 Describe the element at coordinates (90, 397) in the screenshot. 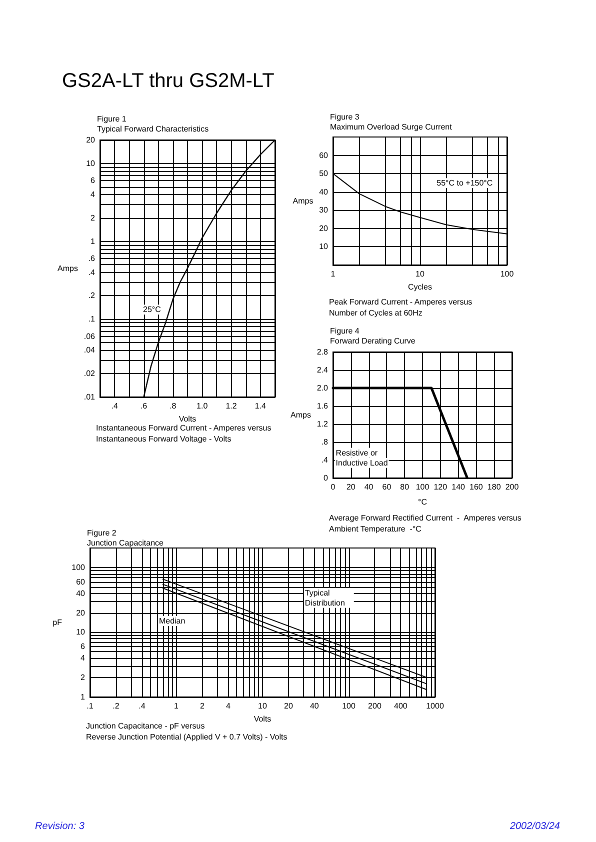

I see `y-tick-label: .01` at that location.